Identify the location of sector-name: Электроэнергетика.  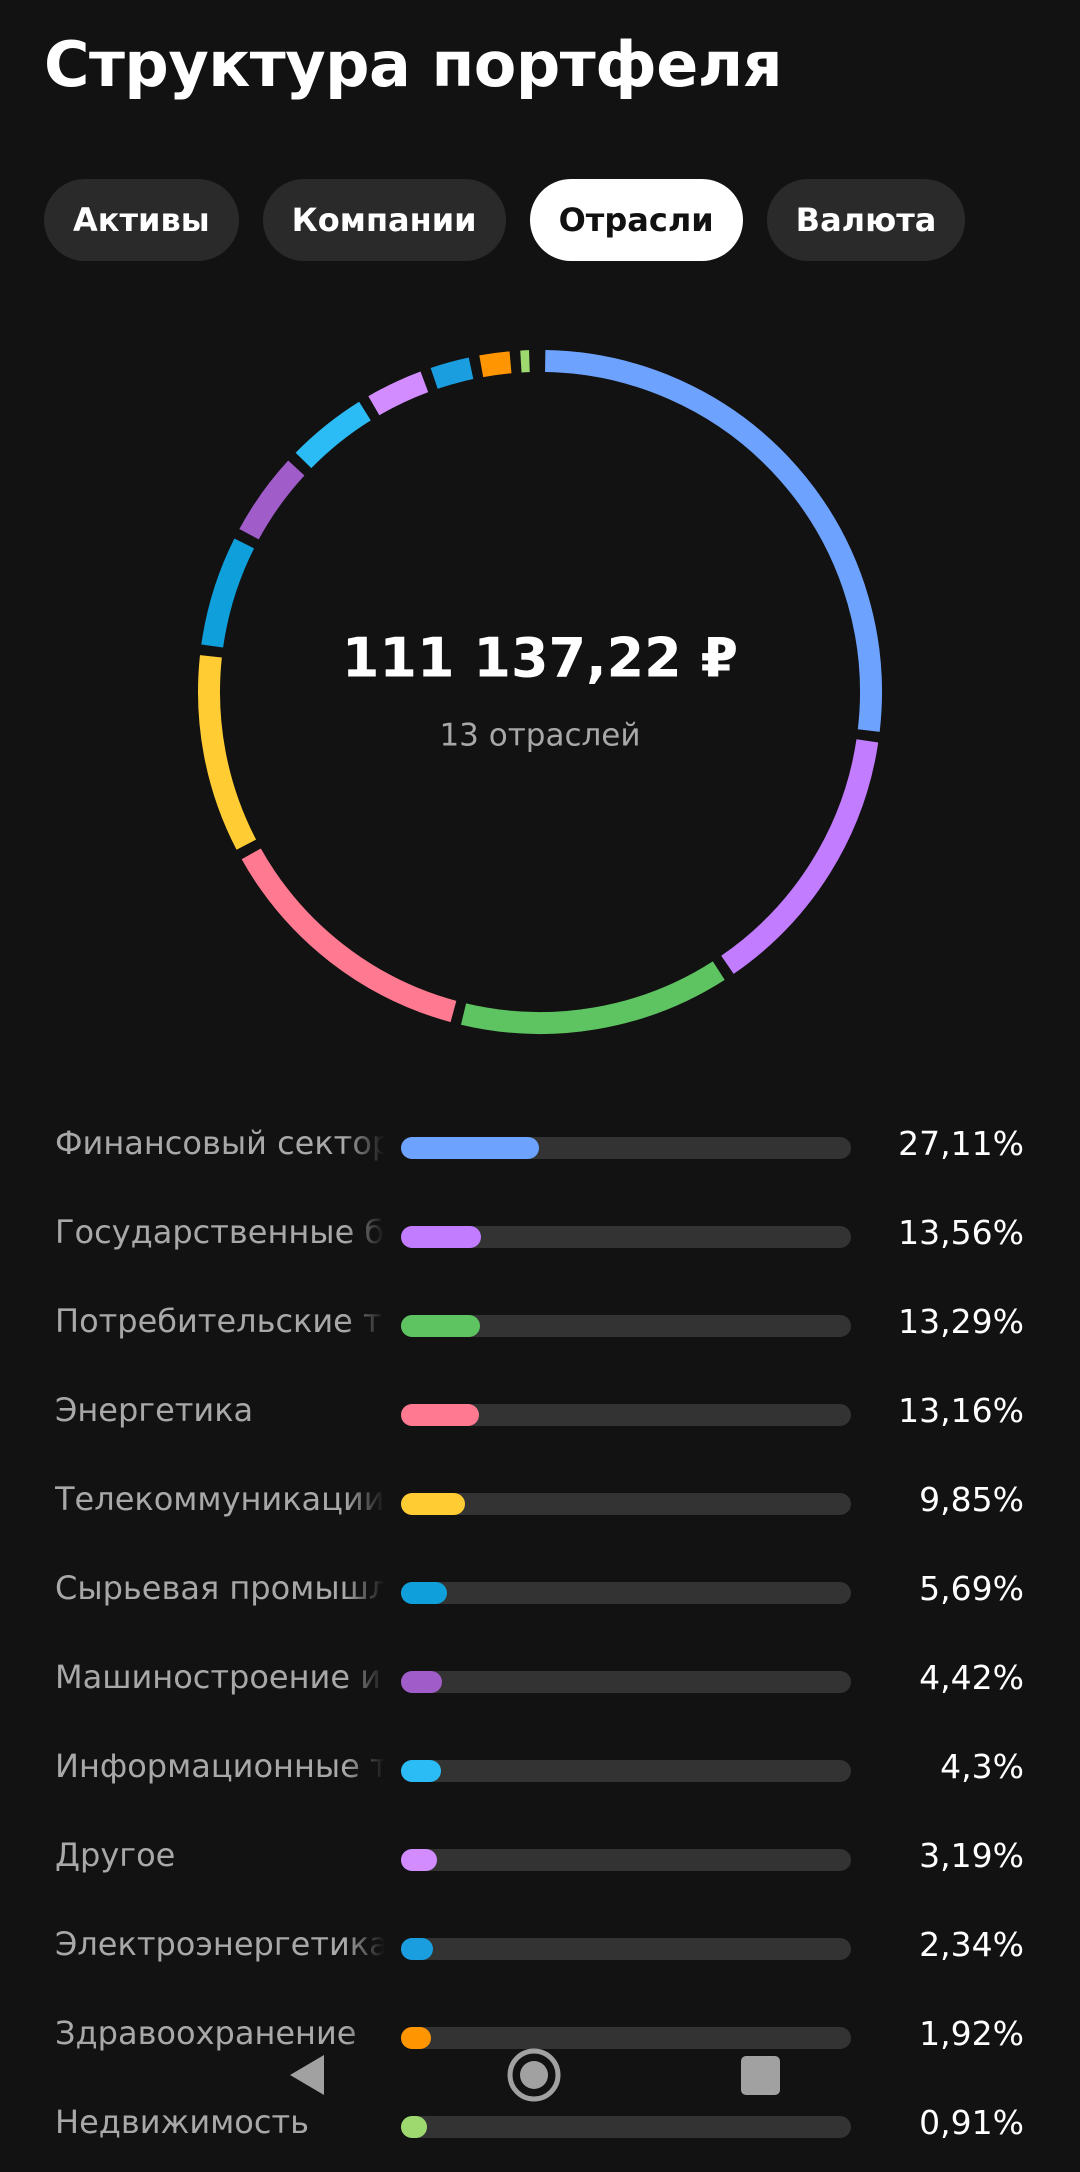
(220, 1944).